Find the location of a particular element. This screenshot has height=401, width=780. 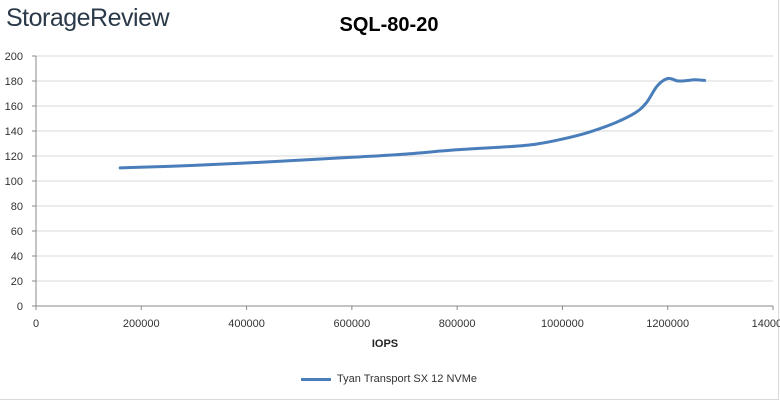

x-tick-label: 600000 is located at coordinates (351, 324).